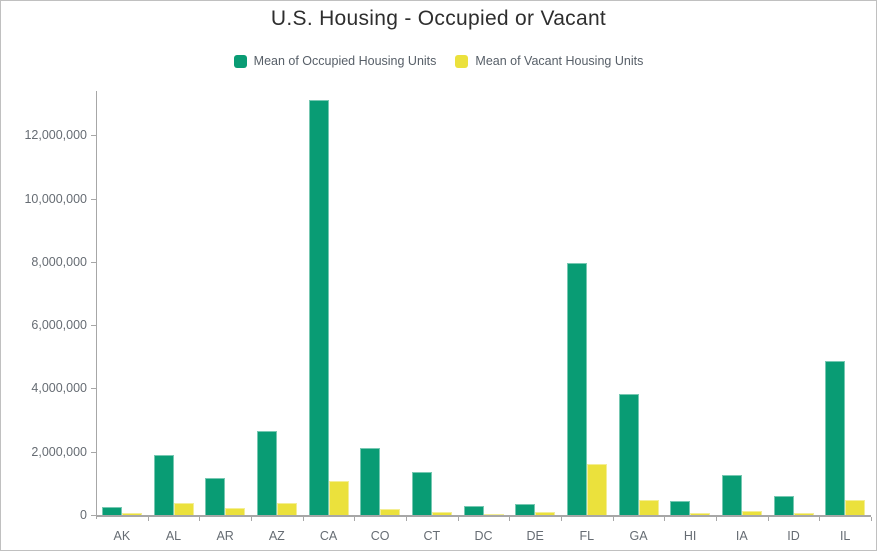  I want to click on x-tick-label-IL: IL, so click(845, 536).